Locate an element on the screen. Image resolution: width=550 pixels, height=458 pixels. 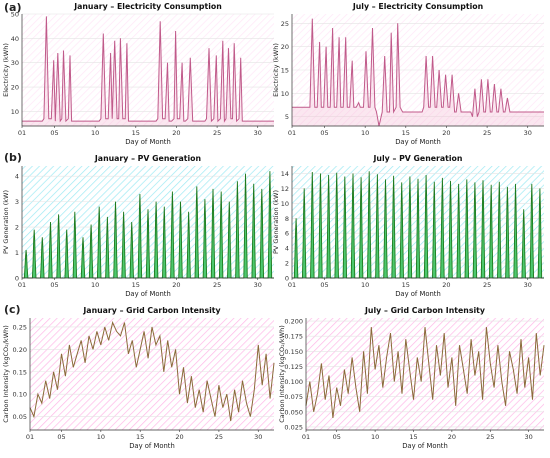
y-tick-label: 0.050 is located at coordinates (293, 412).